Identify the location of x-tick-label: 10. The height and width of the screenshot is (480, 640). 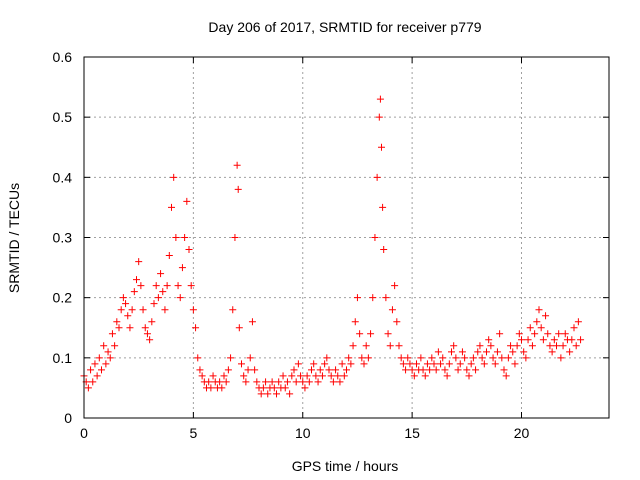
(303, 433).